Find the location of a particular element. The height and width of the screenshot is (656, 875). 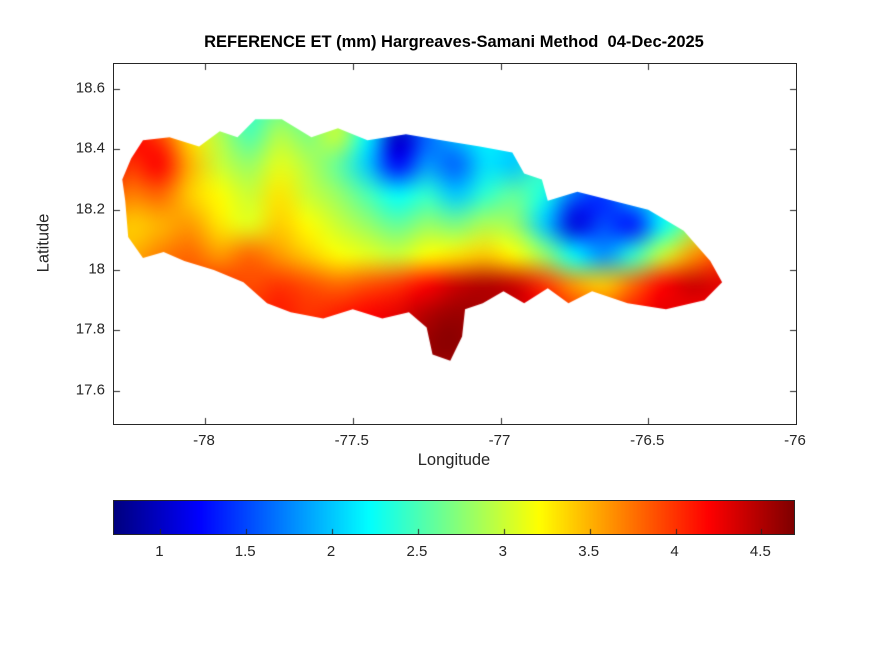

colorbar is located at coordinates (454, 517).